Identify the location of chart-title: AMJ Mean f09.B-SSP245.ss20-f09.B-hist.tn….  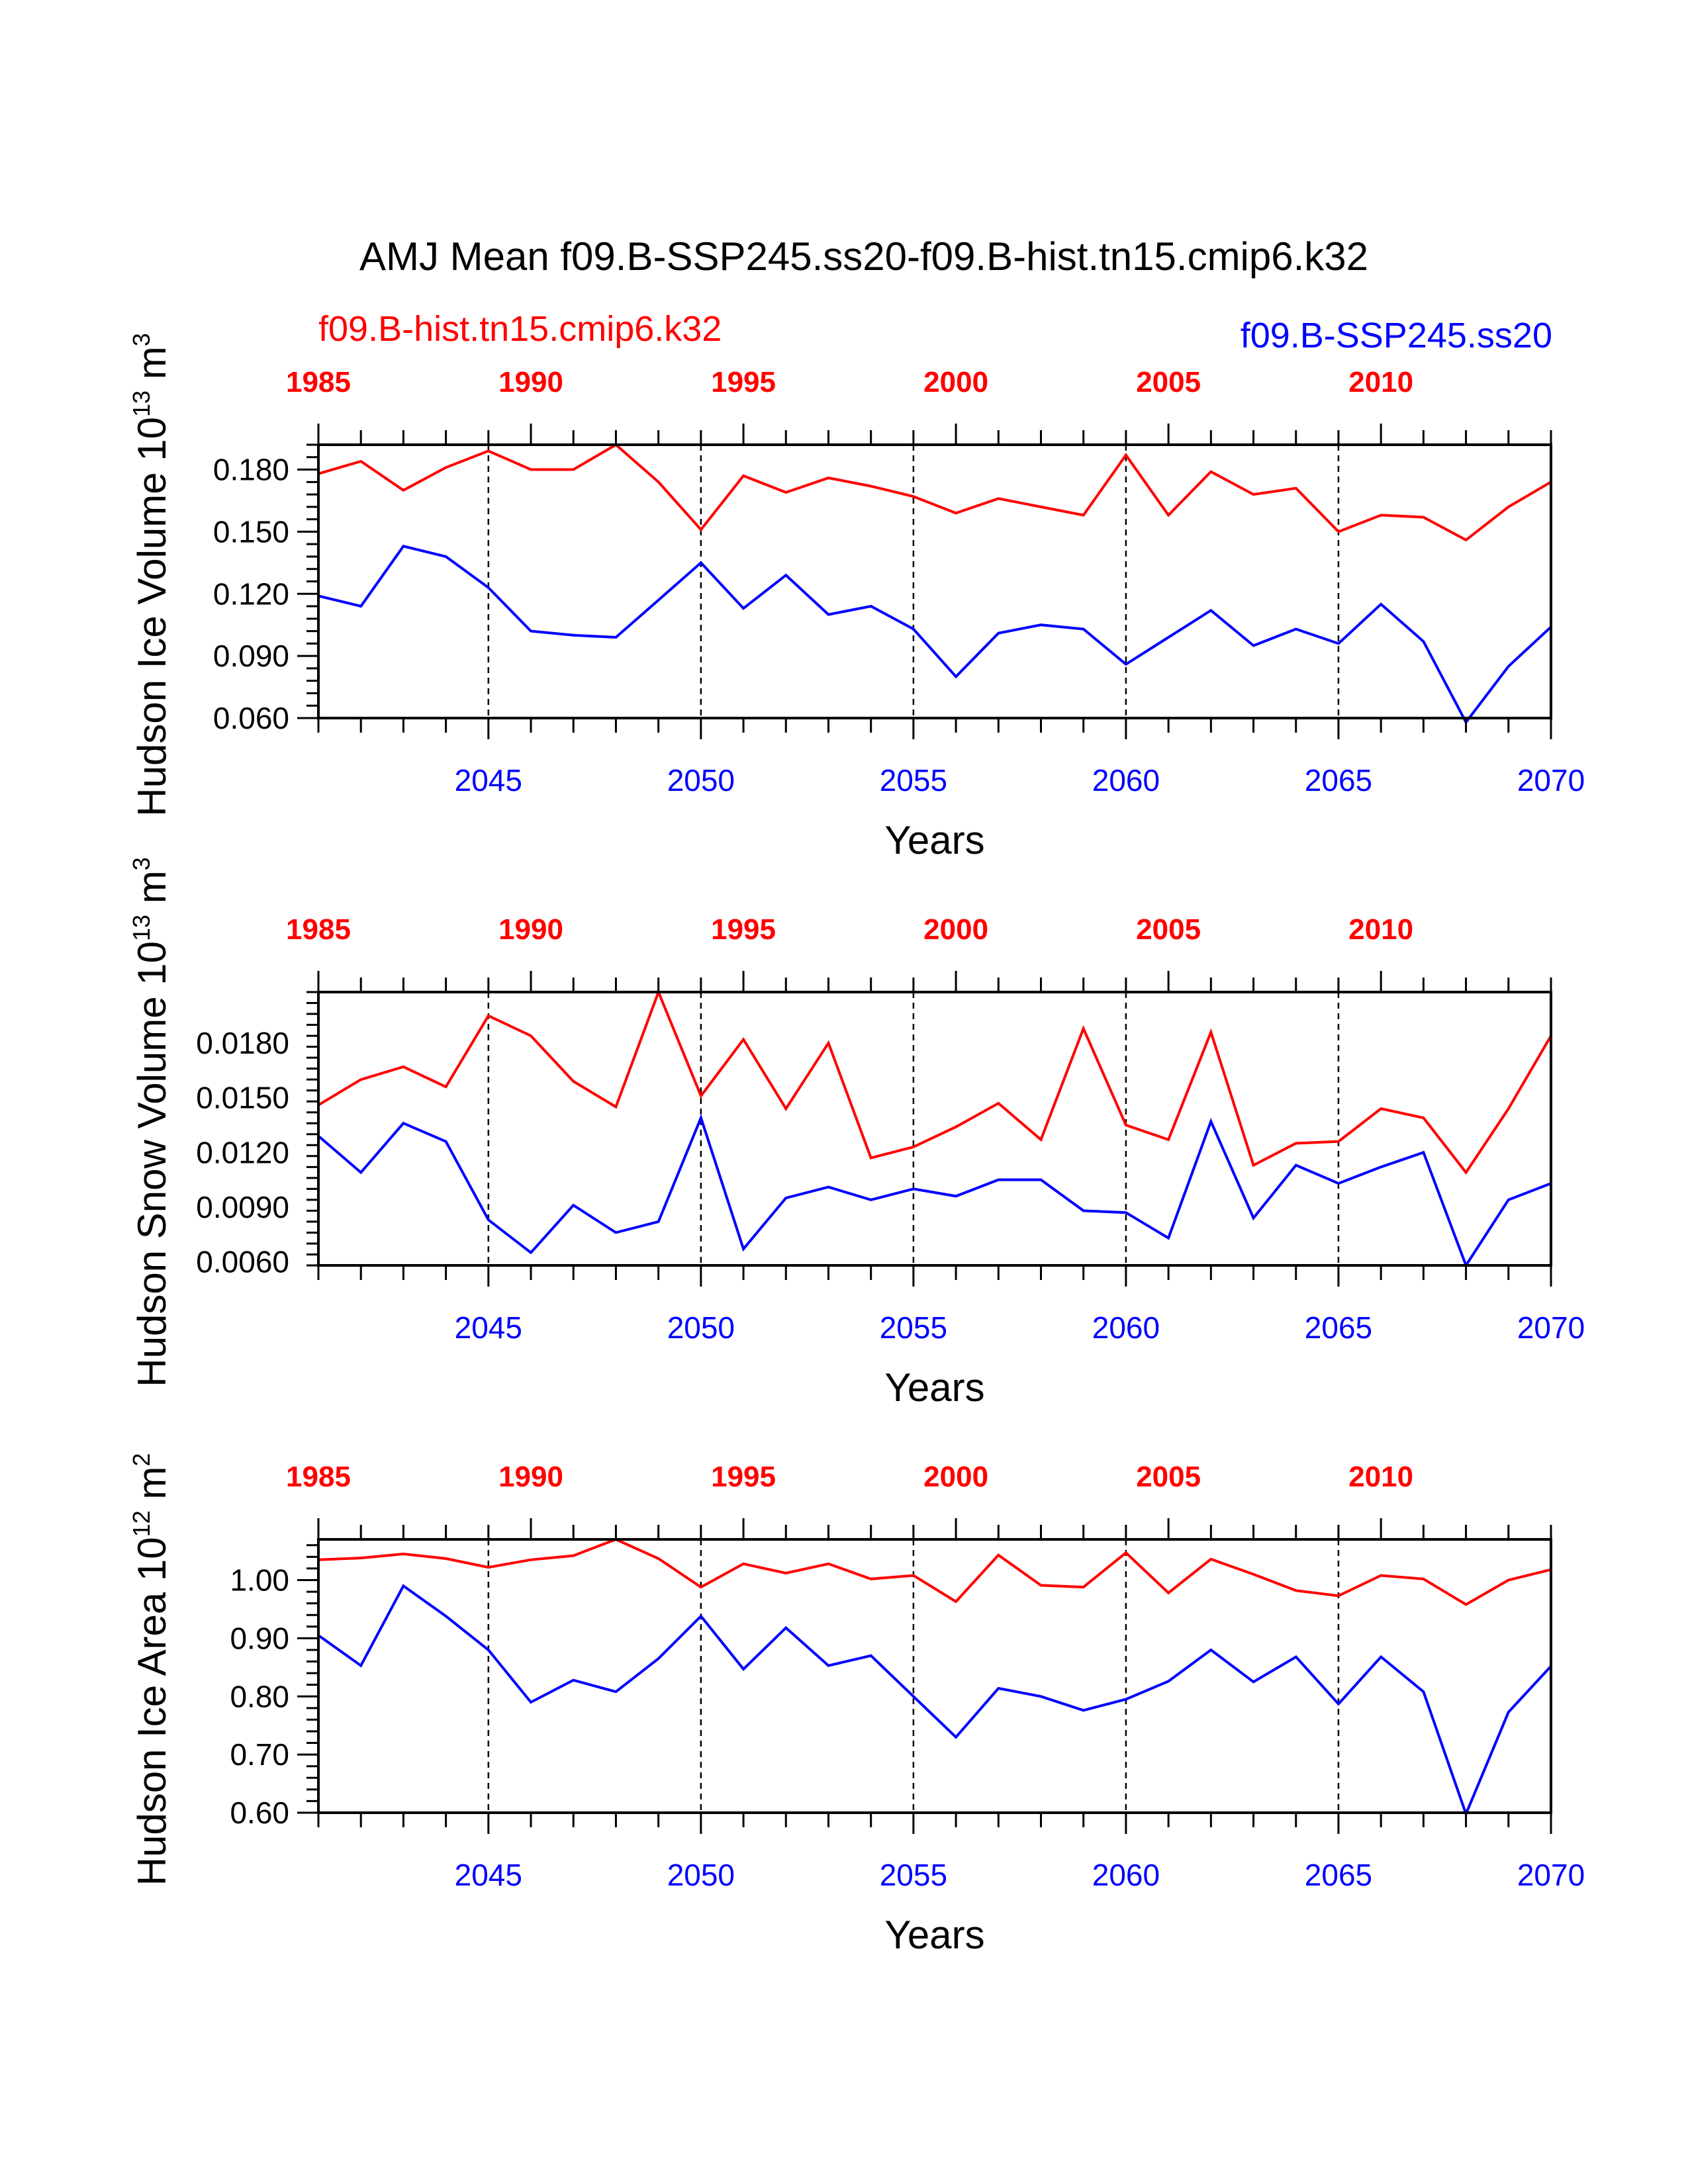
(863, 256).